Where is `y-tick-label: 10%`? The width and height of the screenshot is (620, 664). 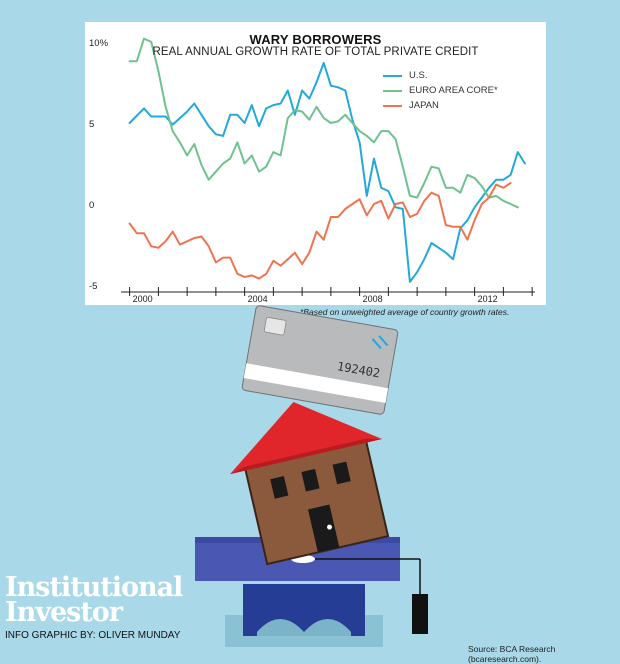
y-tick-label: 10% is located at coordinates (99, 43).